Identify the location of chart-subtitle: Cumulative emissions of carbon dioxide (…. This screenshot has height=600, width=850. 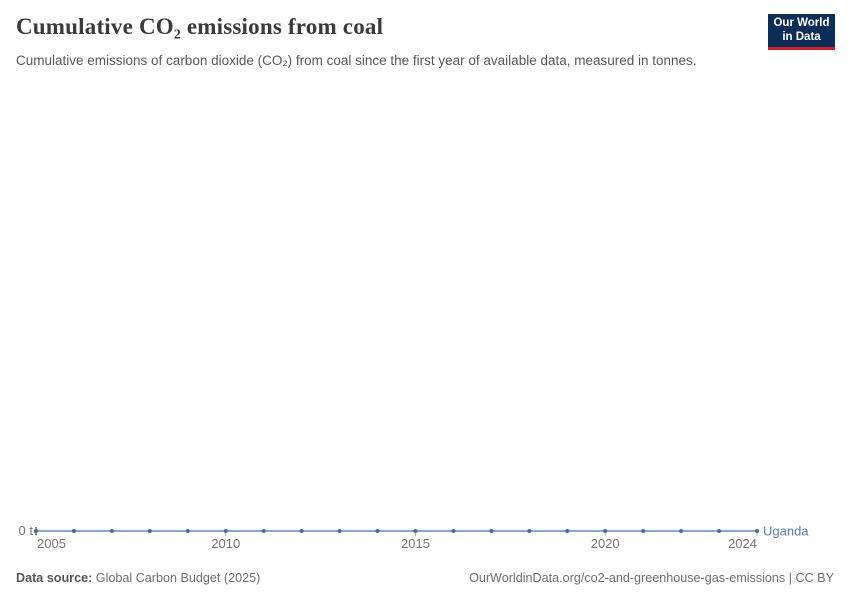
(356, 60).